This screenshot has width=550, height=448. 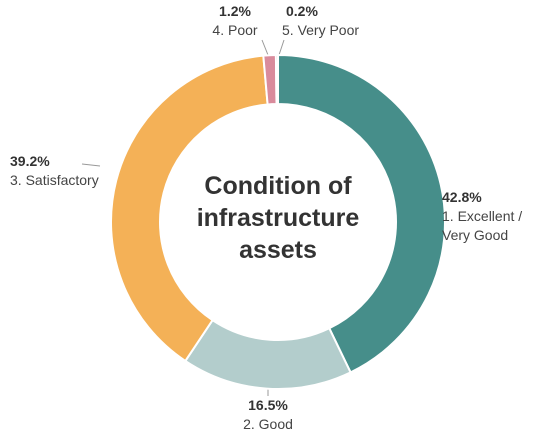 What do you see at coordinates (235, 21) in the screenshot?
I see `data-label: 1.2% 4. Poor` at bounding box center [235, 21].